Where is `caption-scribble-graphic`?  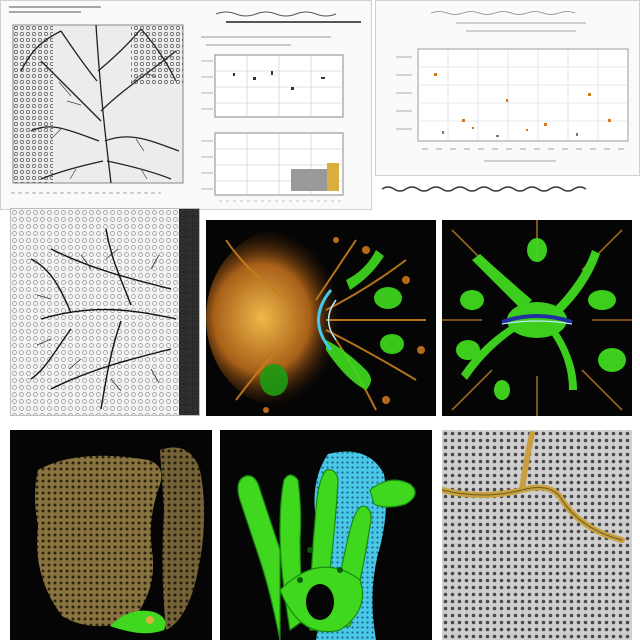 caption-scribble-graphic is located at coordinates (484, 189).